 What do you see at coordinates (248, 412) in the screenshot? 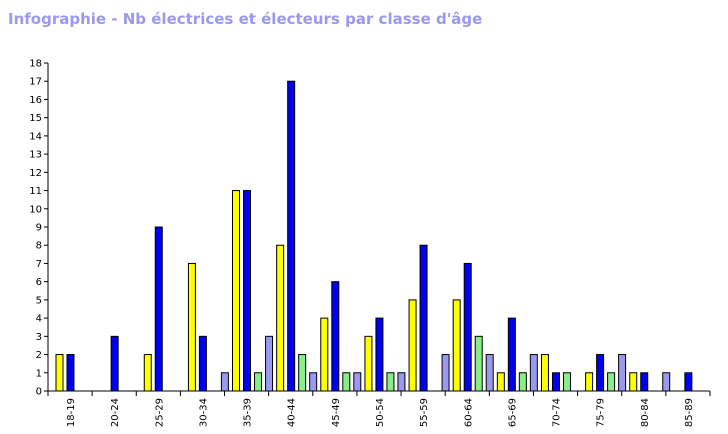
I see `x-tick-label: 35-39` at bounding box center [248, 412].